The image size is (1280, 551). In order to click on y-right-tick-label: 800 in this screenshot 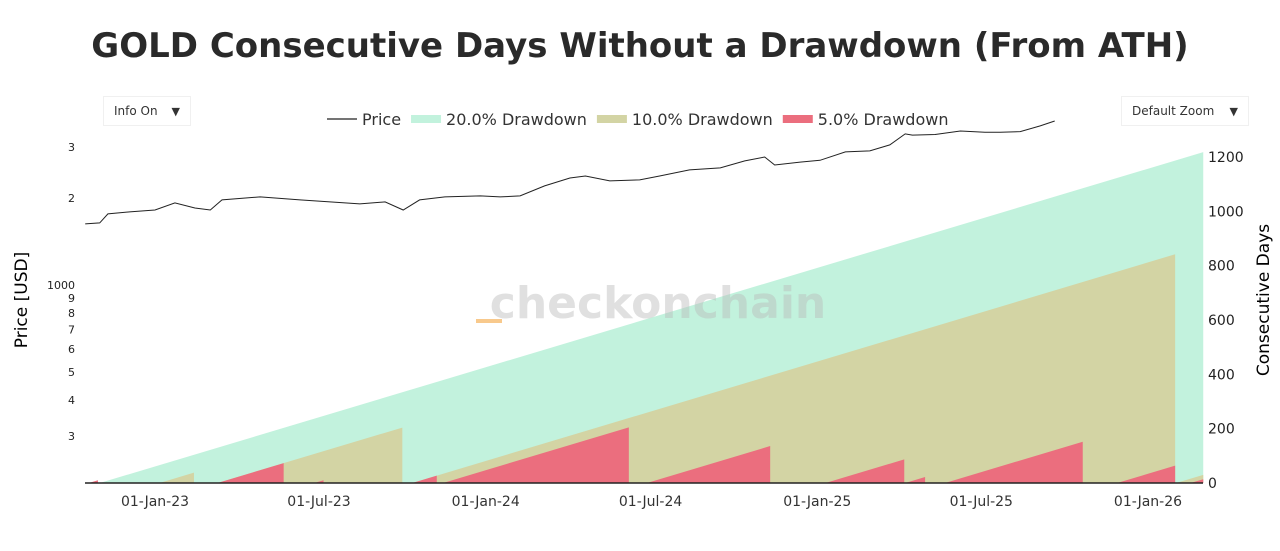, I will do `click(1221, 267)`.